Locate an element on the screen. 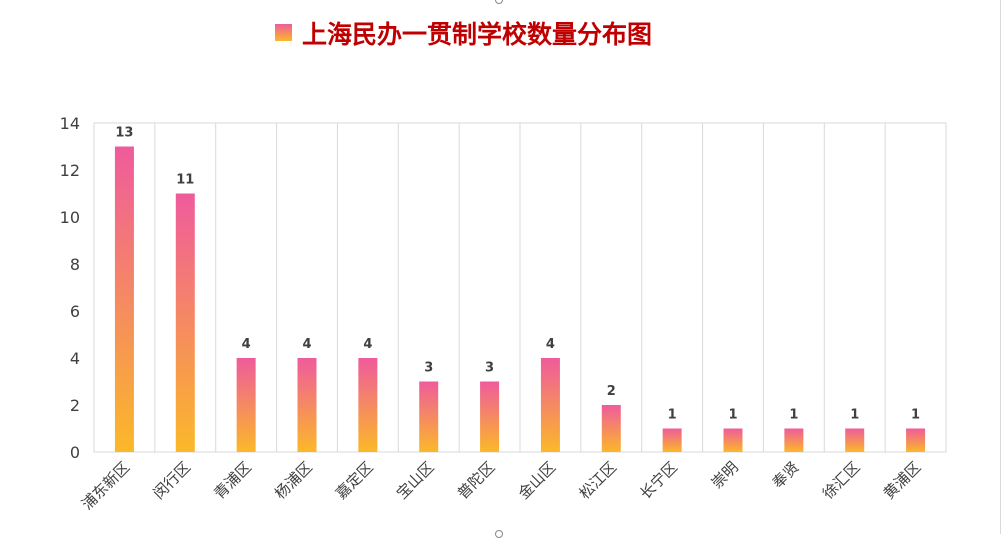  x-tick-label: 徐汇区 is located at coordinates (841, 480).